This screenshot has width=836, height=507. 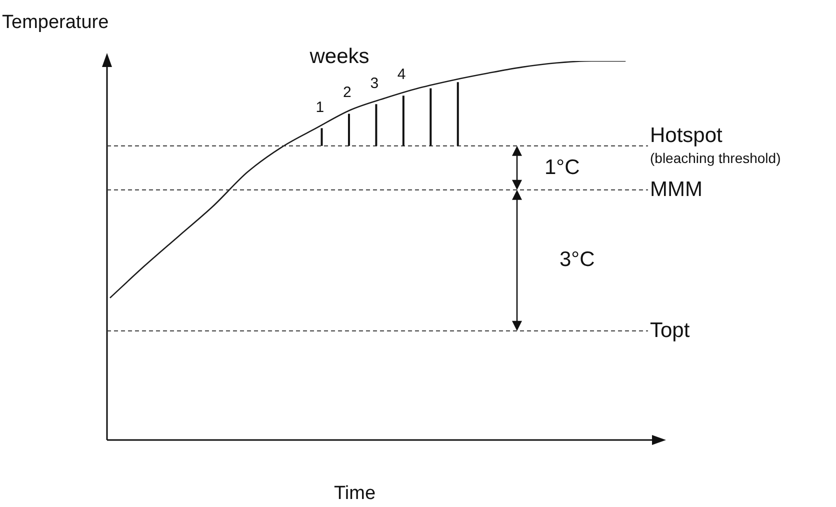 I want to click on ref-line-label: Topt, so click(x=670, y=330).